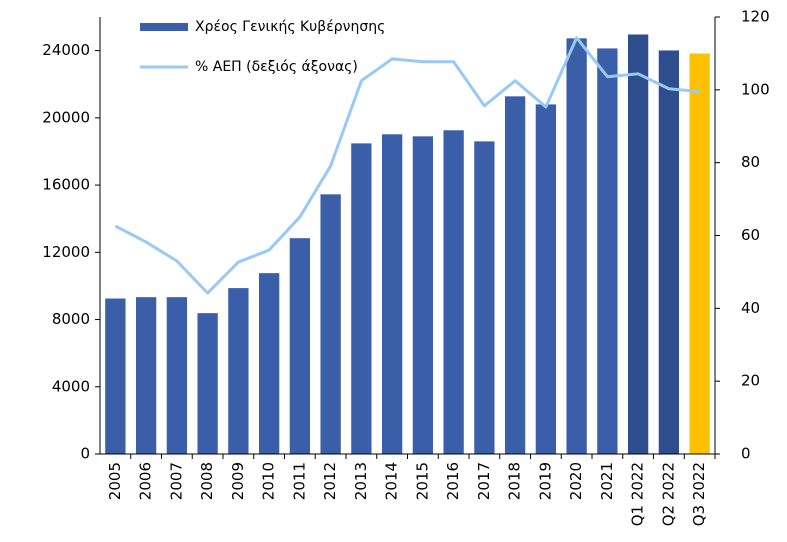 The height and width of the screenshot is (542, 787). I want to click on x-tick-label: 2017, so click(484, 481).